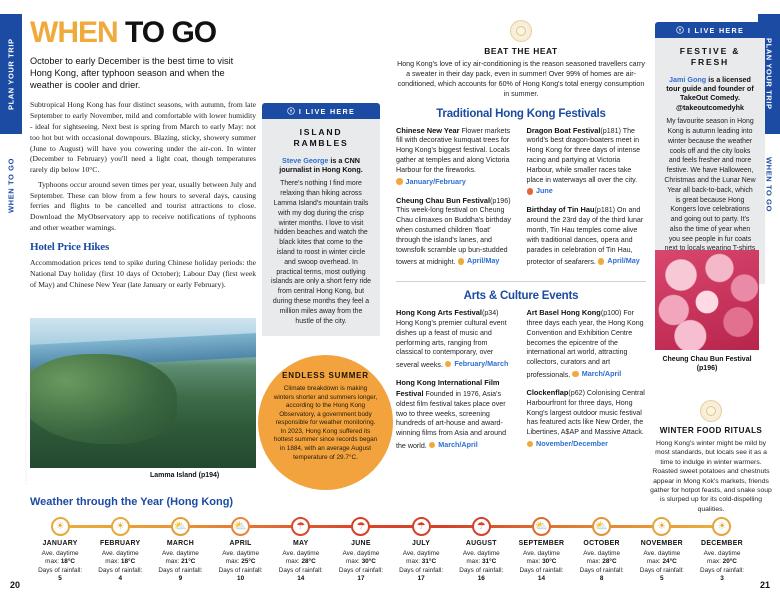 This screenshot has width=780, height=600. Describe the element at coordinates (11, 185) in the screenshot. I see `rail-tab-when-to-go: WHEN TO GO` at that location.